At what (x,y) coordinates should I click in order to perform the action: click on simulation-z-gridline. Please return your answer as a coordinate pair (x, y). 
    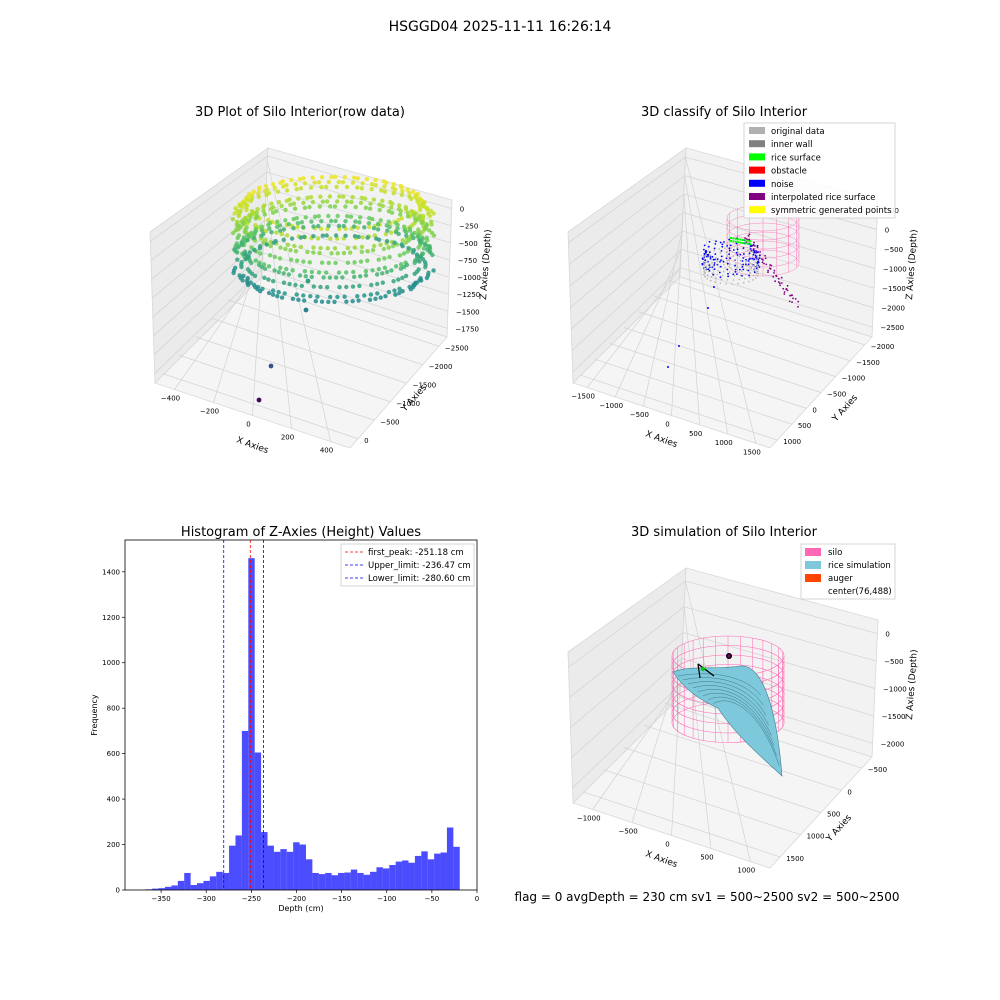
    Looking at the image, I should click on (627, 708).